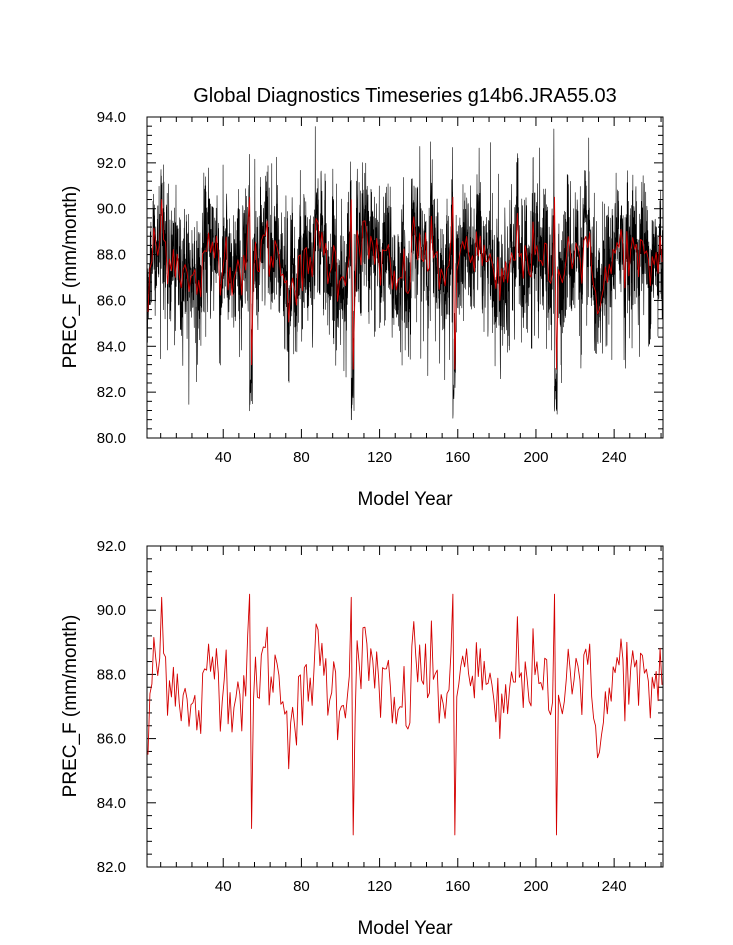 The height and width of the screenshot is (945, 733). I want to click on y-tick-label: 80.0, so click(111, 438).